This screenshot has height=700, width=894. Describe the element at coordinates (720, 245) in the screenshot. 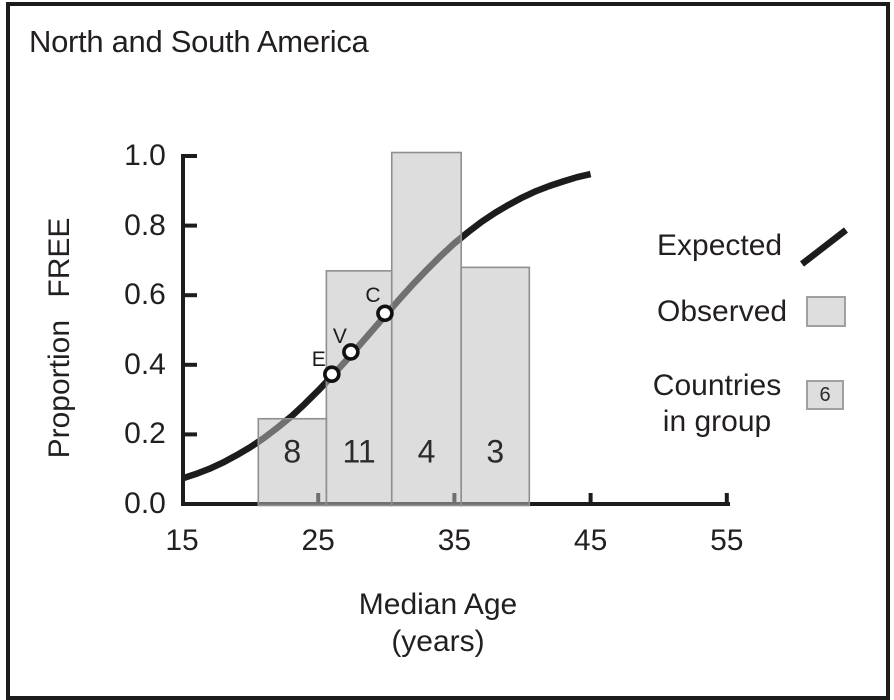

I see `legend-label-expected: Expected` at that location.